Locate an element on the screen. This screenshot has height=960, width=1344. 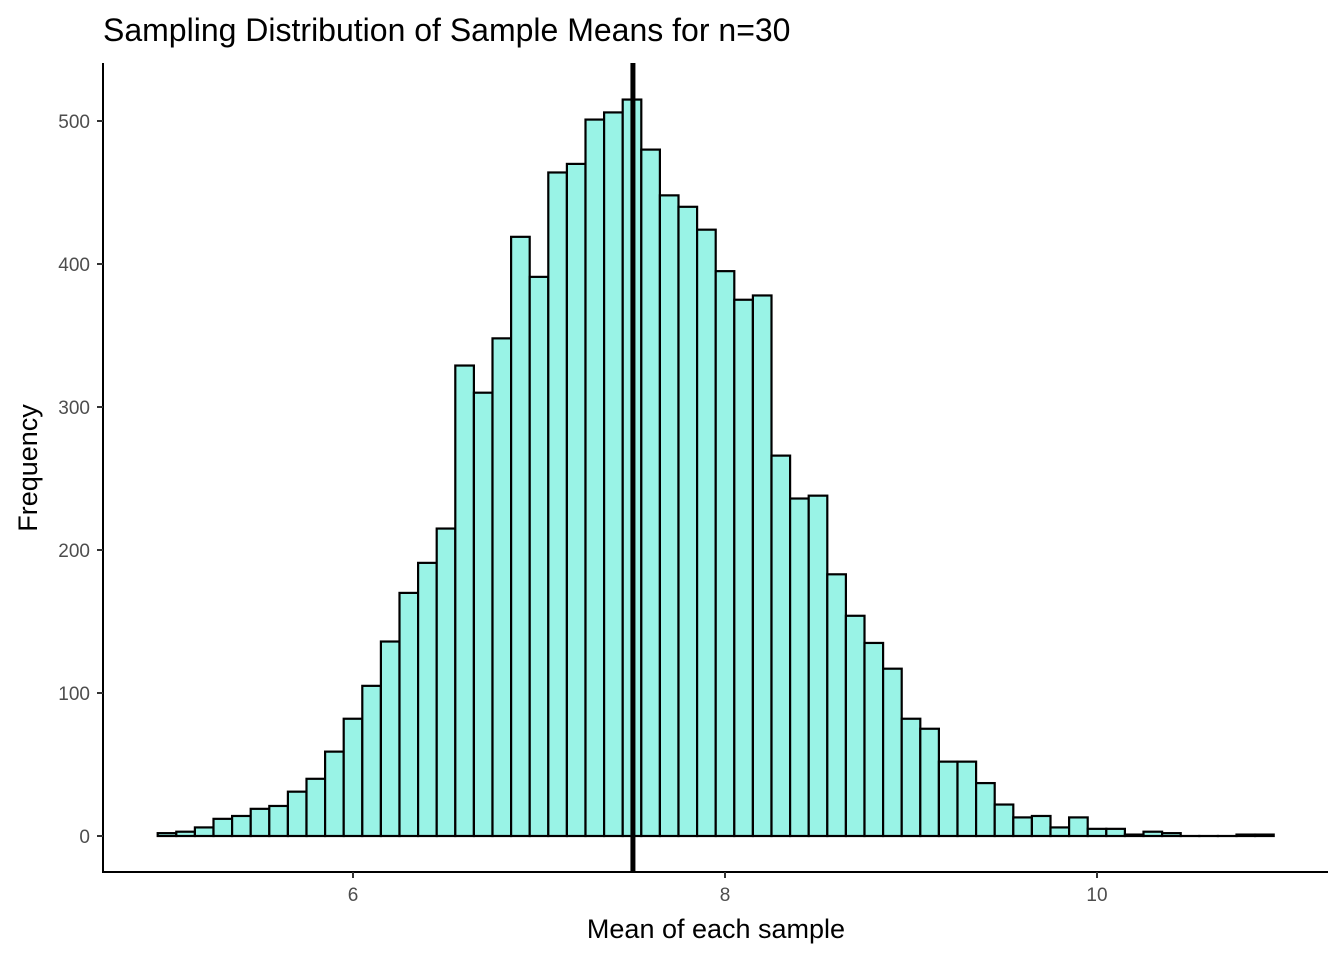
y-tick-label: 100 is located at coordinates (74, 694).